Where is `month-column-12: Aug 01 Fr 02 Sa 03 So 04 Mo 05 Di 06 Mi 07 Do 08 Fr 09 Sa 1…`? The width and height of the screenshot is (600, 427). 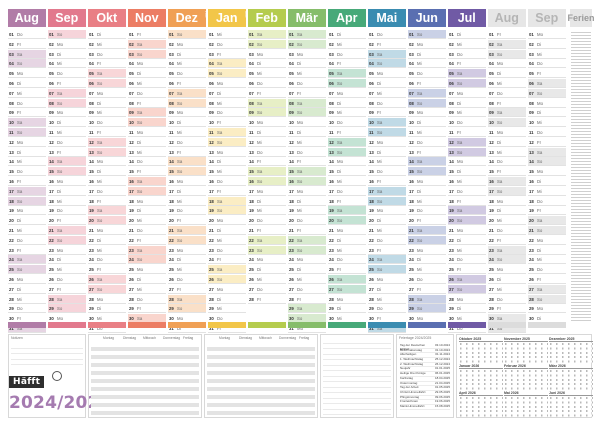 month-column-12: Aug 01 Fr 02 Sa 03 So 04 Mo 05 Di 06 Mi 07 Do 08 Fr 09 Sa 1… is located at coordinates (507, 171).